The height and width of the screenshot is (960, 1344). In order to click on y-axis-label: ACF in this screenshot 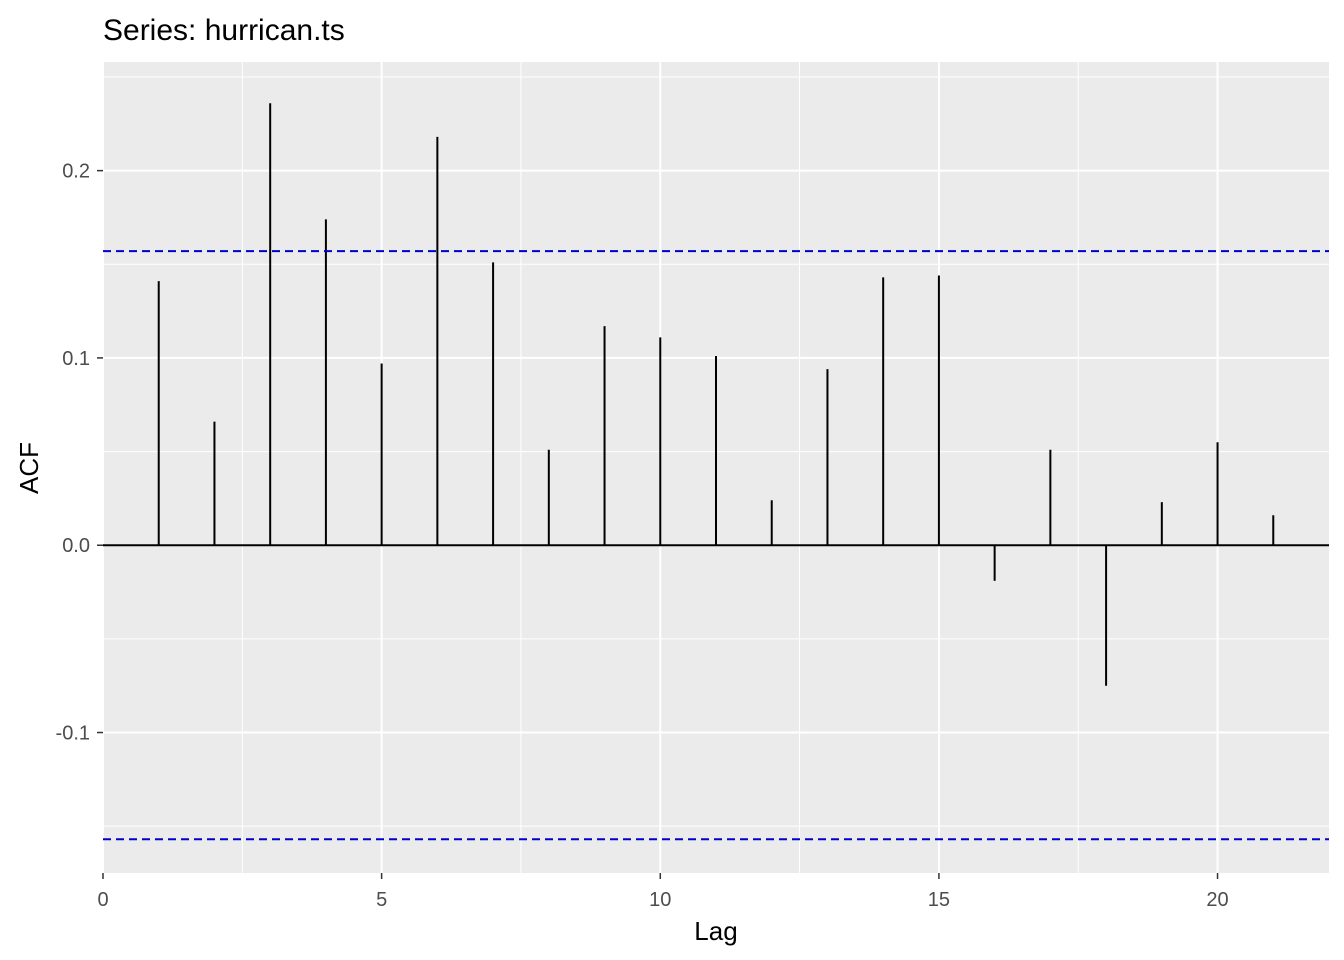, I will do `click(29, 468)`.